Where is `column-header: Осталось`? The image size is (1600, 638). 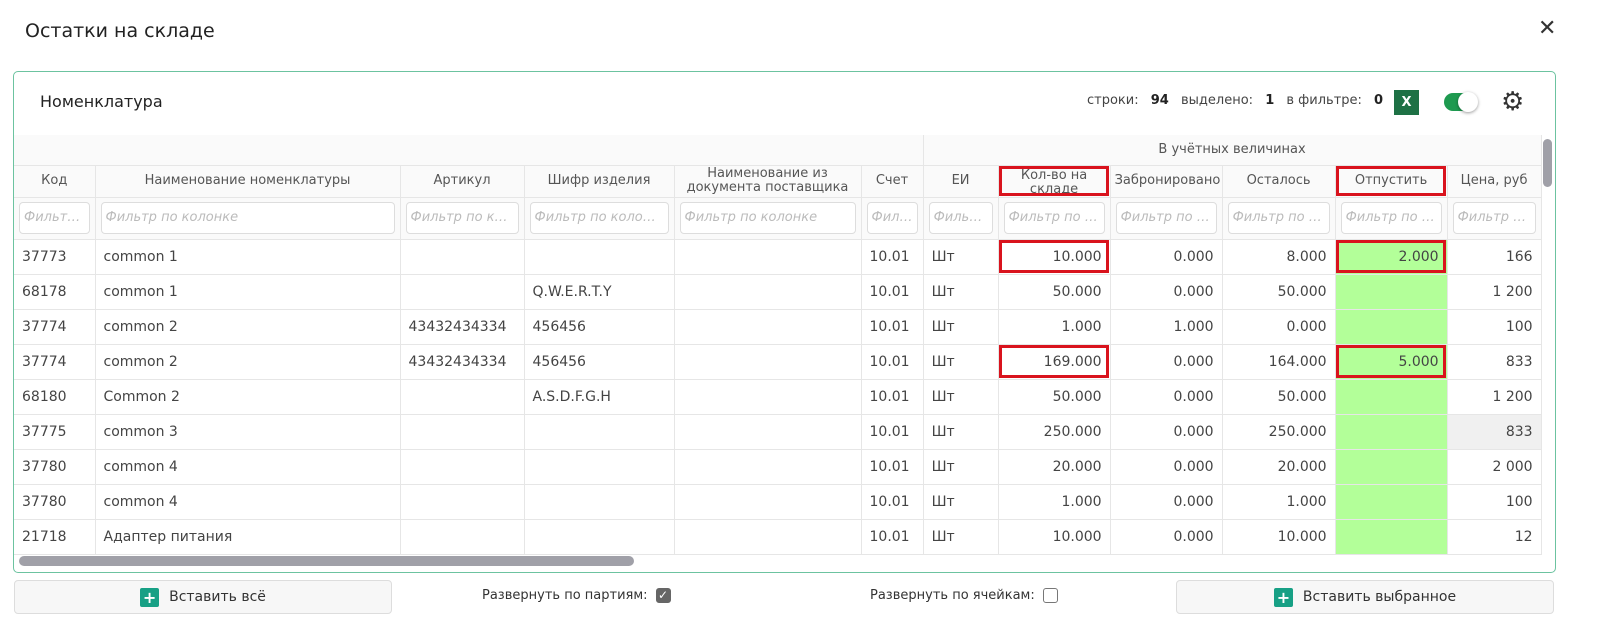 column-header: Осталось is located at coordinates (1279, 181).